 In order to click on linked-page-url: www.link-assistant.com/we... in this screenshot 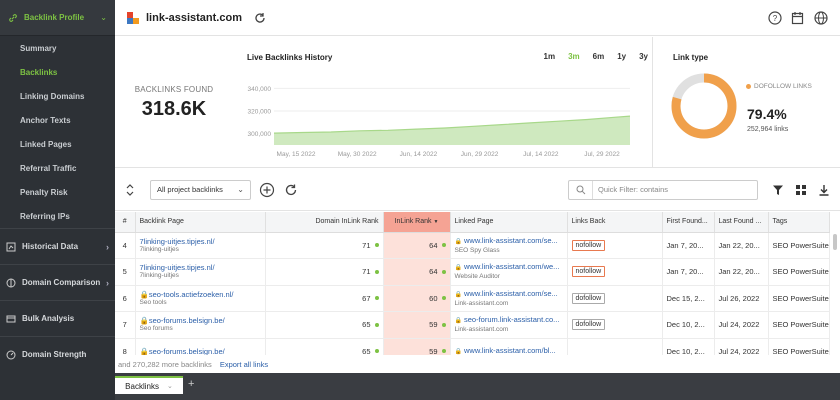, I will do `click(511, 267)`.